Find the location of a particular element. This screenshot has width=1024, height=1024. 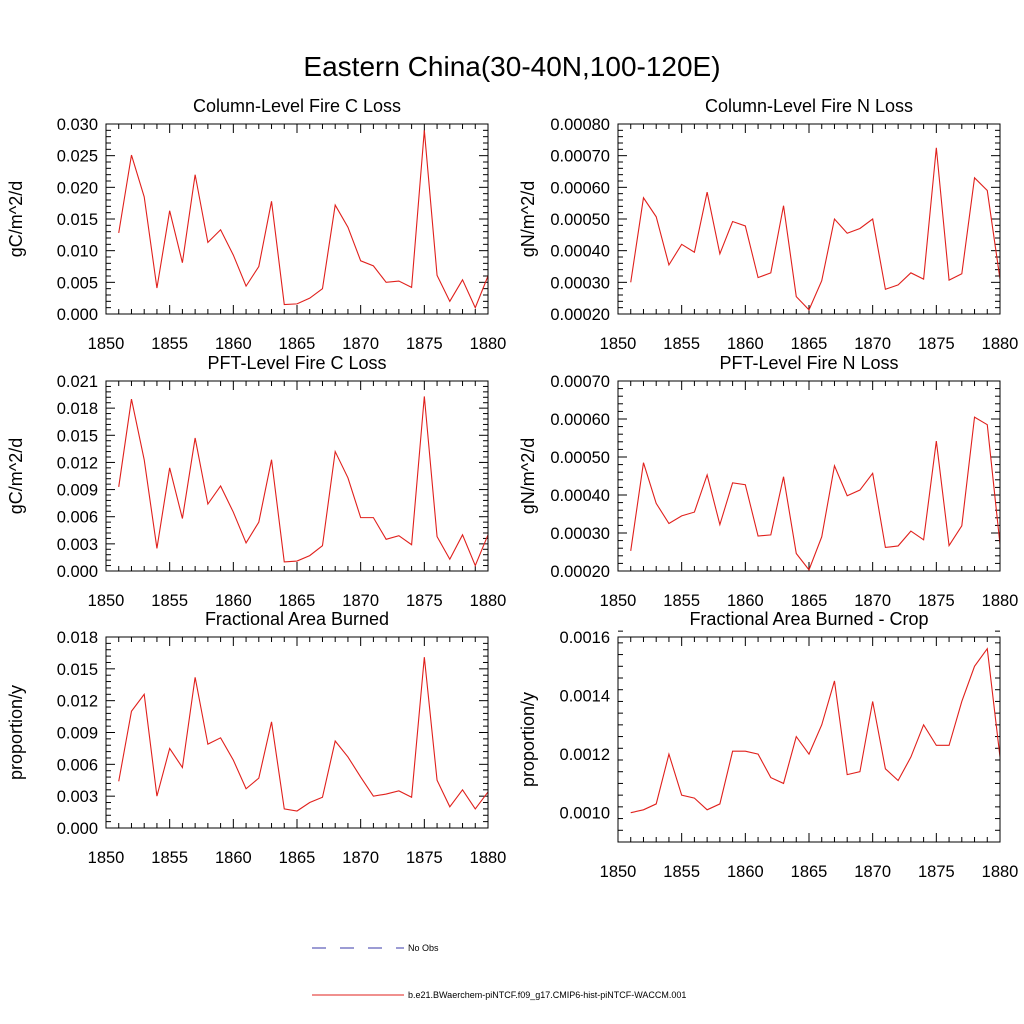

y-tick-label: 0.00030 is located at coordinates (580, 283).